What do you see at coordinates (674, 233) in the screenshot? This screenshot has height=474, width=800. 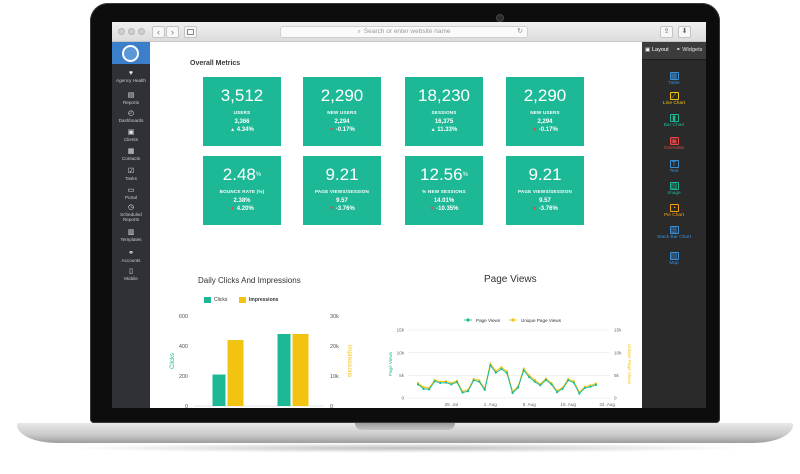 I see `widget-stack-bar-chart: ▥ Stack Bar Chart` at bounding box center [674, 233].